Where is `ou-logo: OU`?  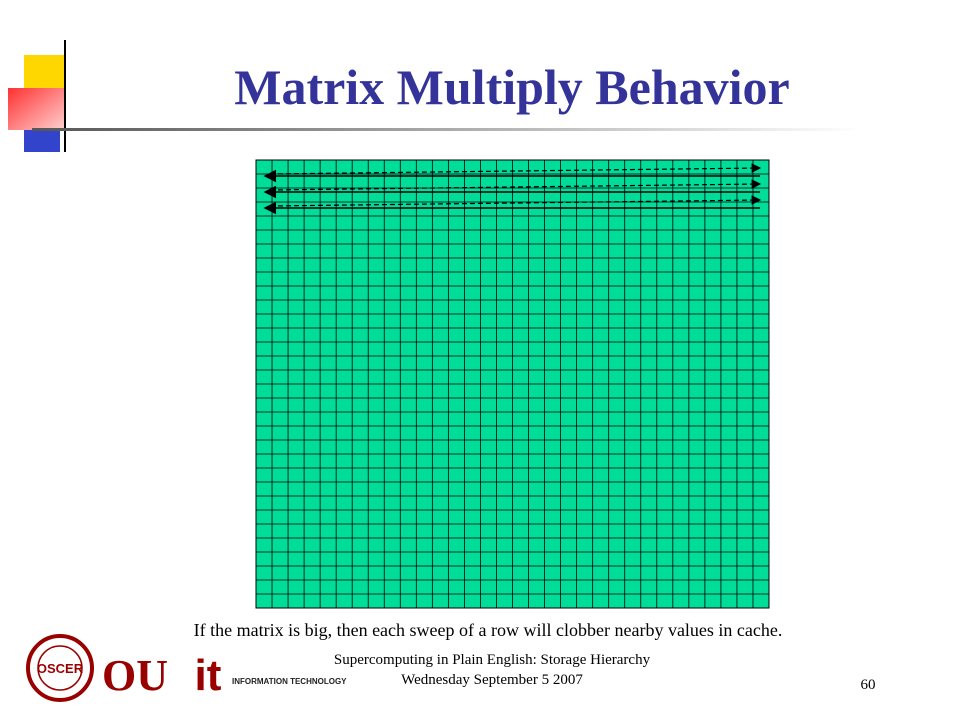
ou-logo: OU is located at coordinates (135, 675).